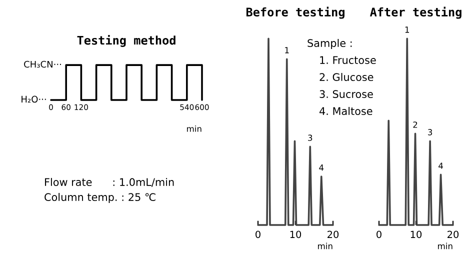  I want to click on annotation: H₂O···, so click(34, 99).